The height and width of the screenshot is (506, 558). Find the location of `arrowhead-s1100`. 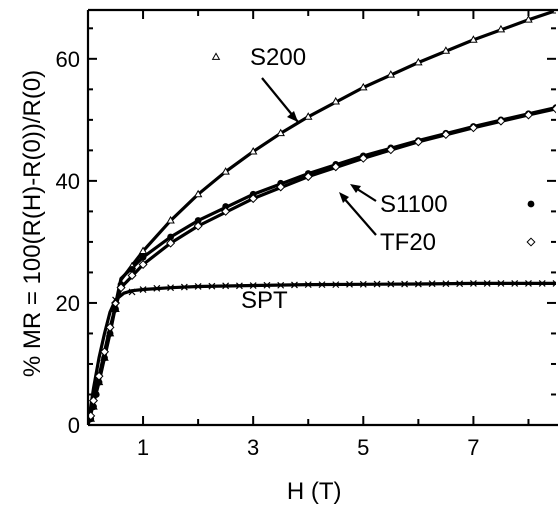

arrowhead-s1100 is located at coordinates (355, 188).